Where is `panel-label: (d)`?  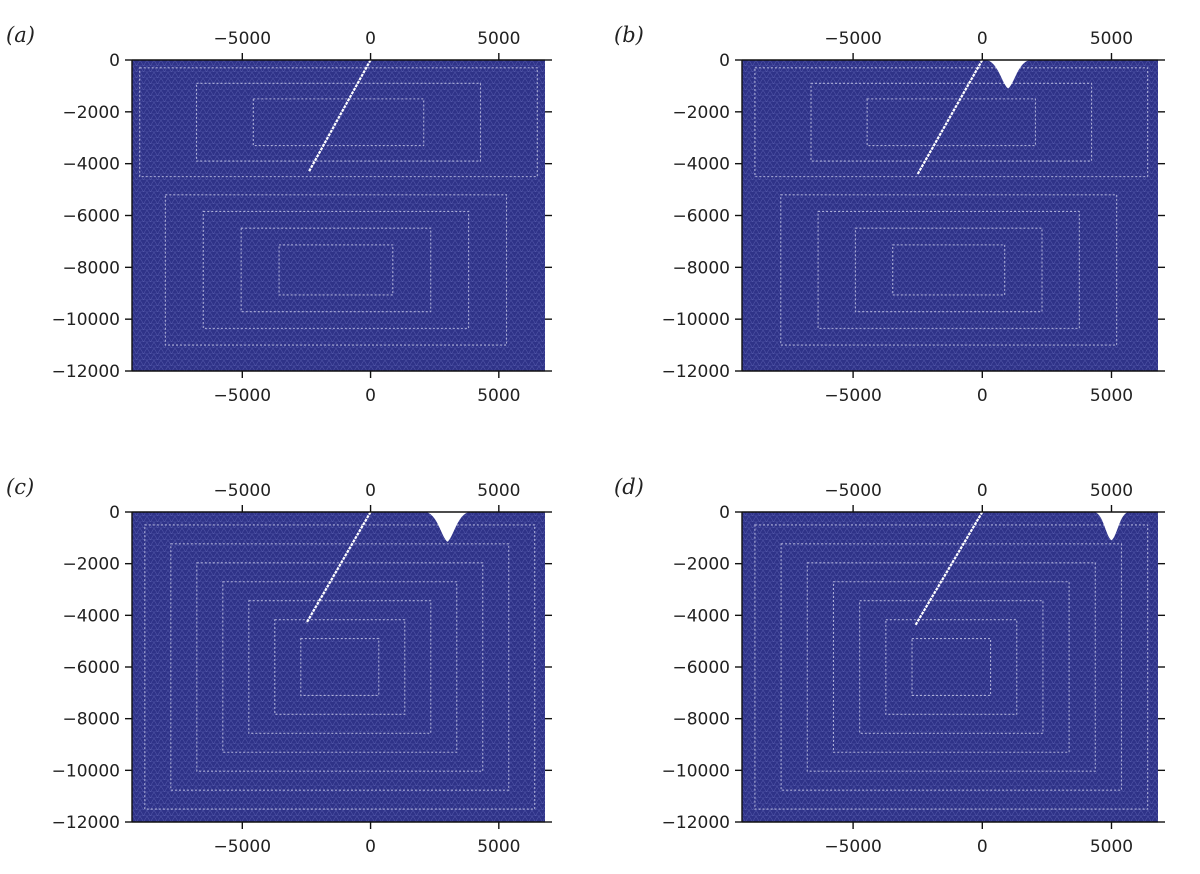
panel-label: (d) is located at coordinates (629, 487).